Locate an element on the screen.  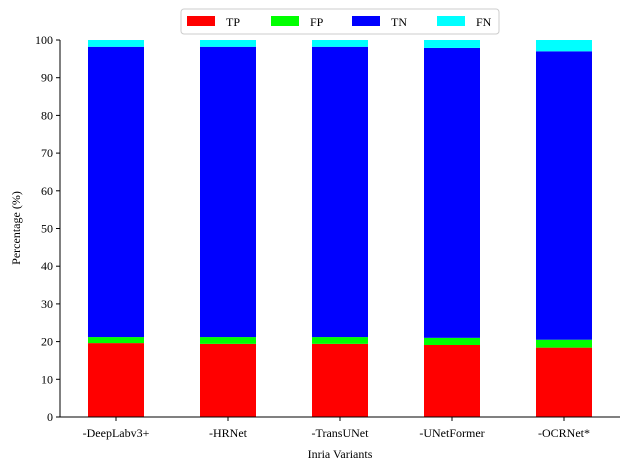
bar-hrnet-tp is located at coordinates (228, 380).